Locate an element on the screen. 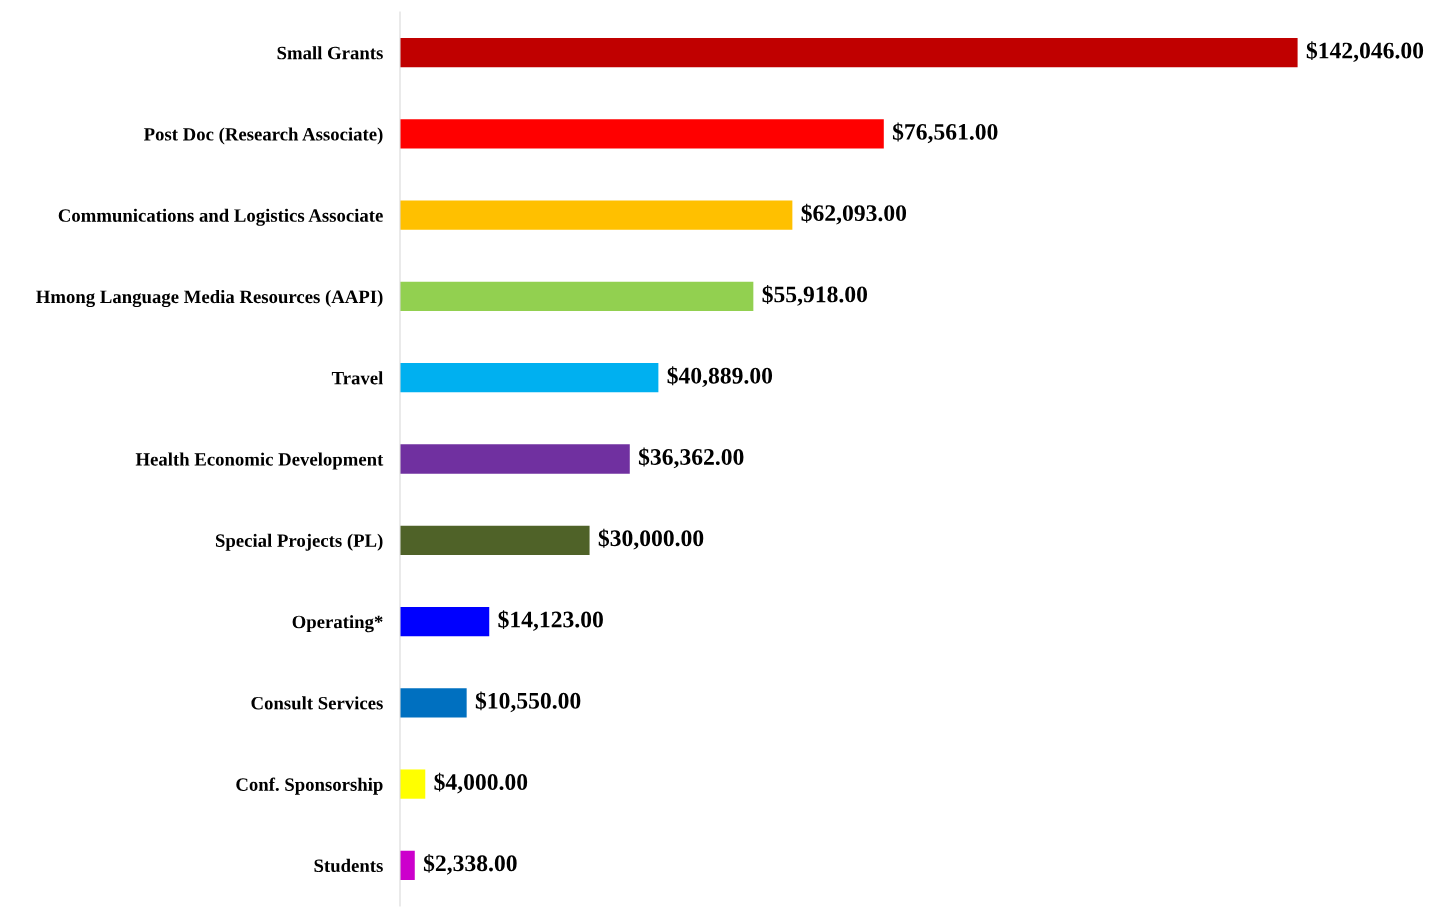 The height and width of the screenshot is (918, 1439). data-label: $142,046.00 is located at coordinates (1365, 51).